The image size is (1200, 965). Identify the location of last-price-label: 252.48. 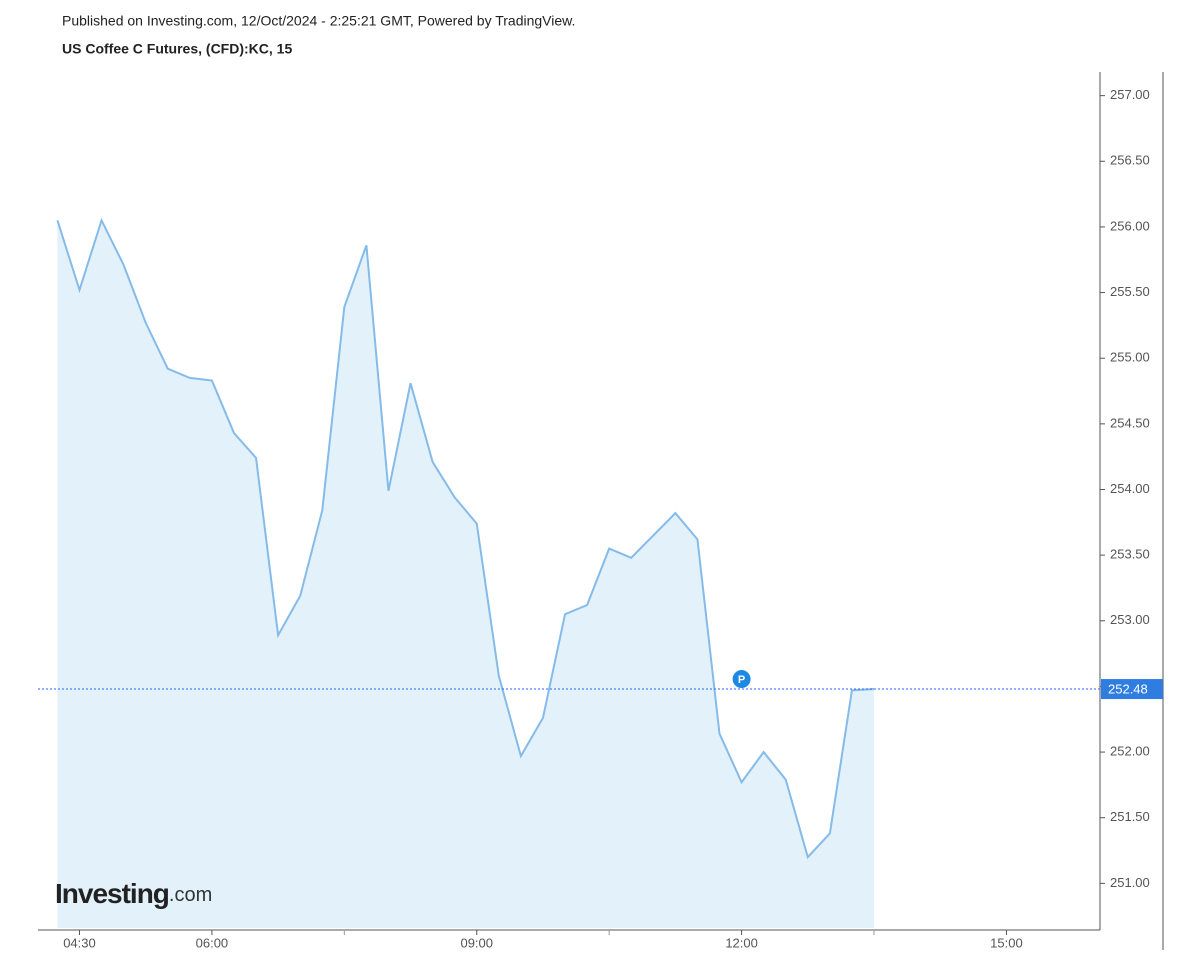
(1128, 688).